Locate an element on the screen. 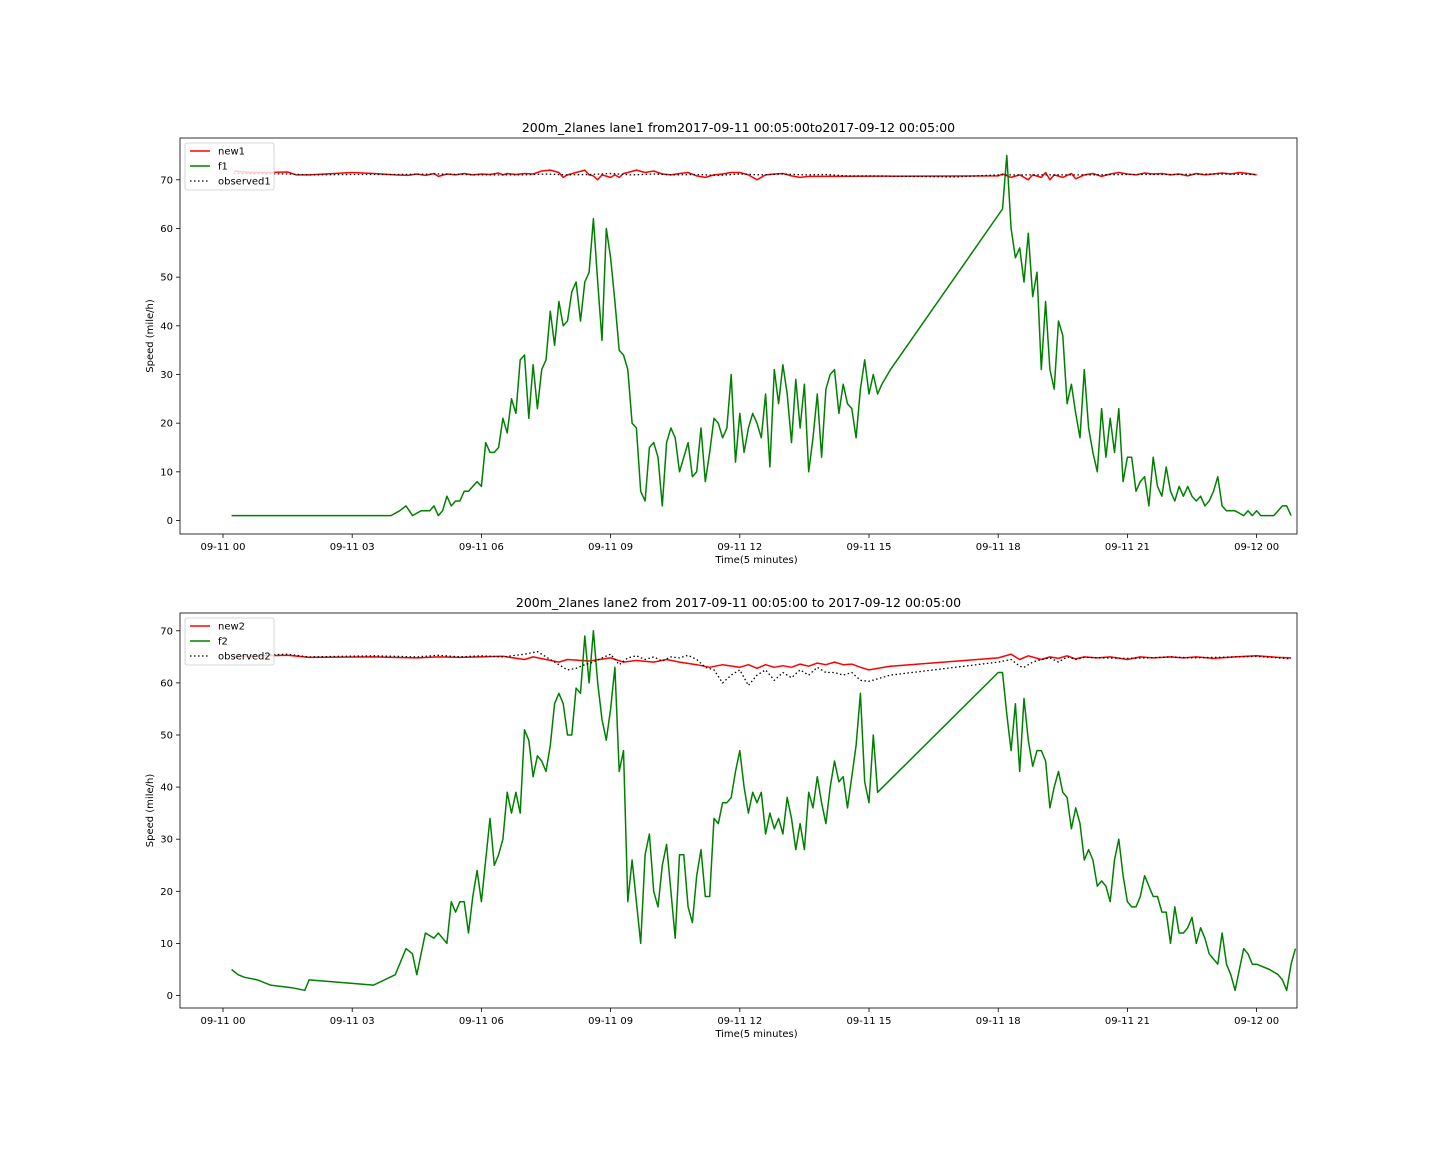 Image resolution: width=1440 pixels, height=1152 pixels. series-line-observed1 is located at coordinates (745, 175).